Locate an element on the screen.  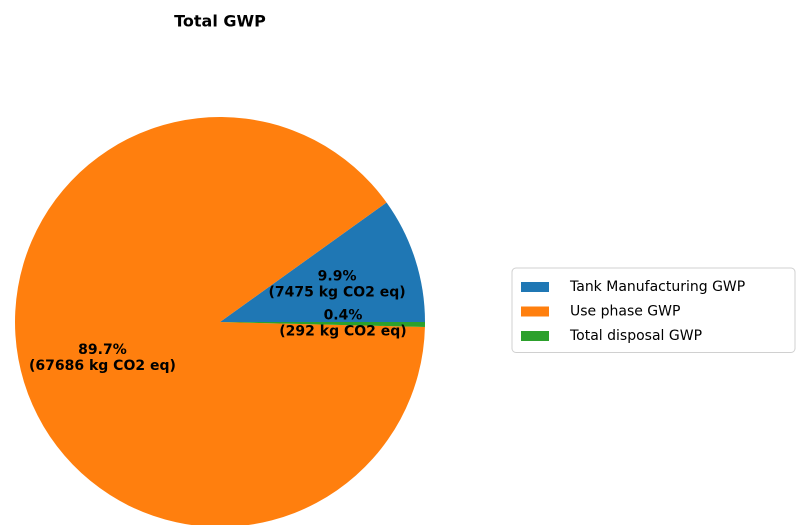
legend-box is located at coordinates (653, 310).